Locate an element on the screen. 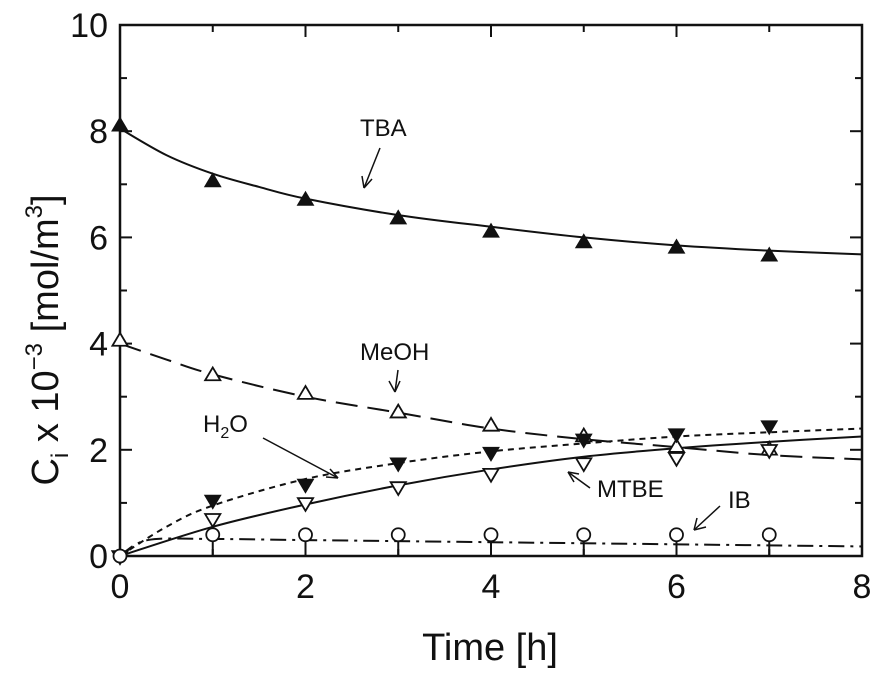 The image size is (886, 676). annotation-tba-label: TBA is located at coordinates (383, 128).